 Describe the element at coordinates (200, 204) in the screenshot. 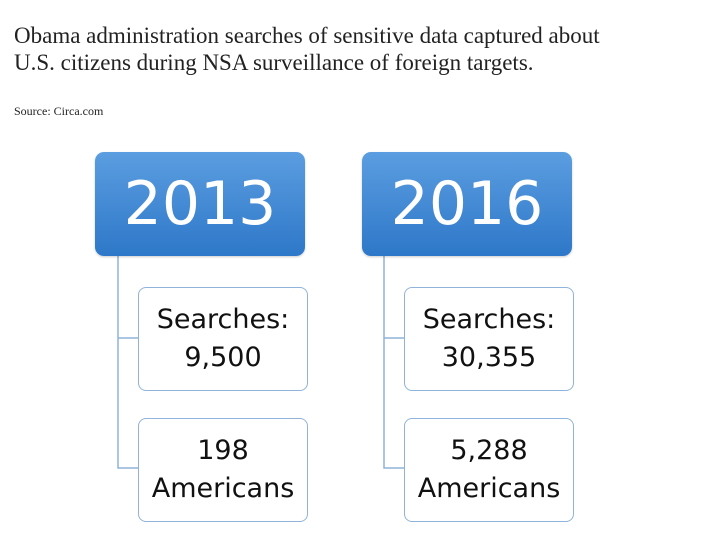

I see `year-box: 2013` at that location.